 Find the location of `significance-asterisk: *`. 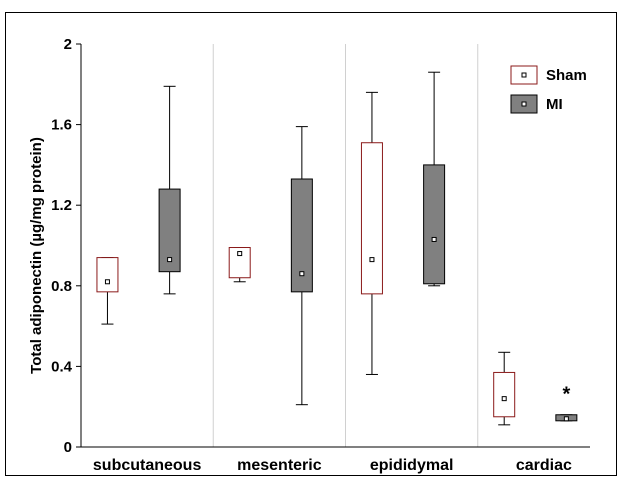

significance-asterisk: * is located at coordinates (566, 395).